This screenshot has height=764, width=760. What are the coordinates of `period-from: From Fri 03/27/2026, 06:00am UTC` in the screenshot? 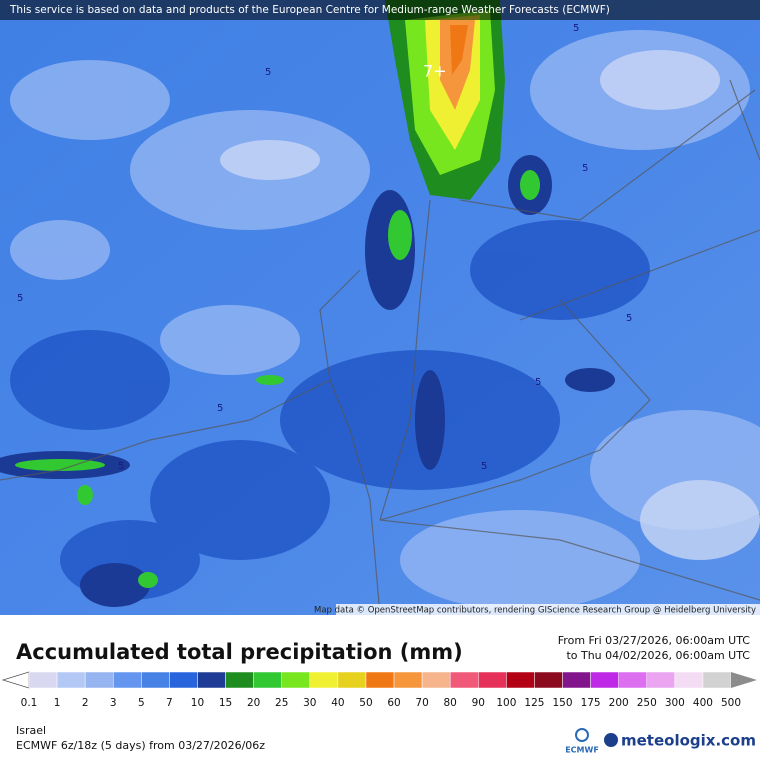 It's located at (654, 640).